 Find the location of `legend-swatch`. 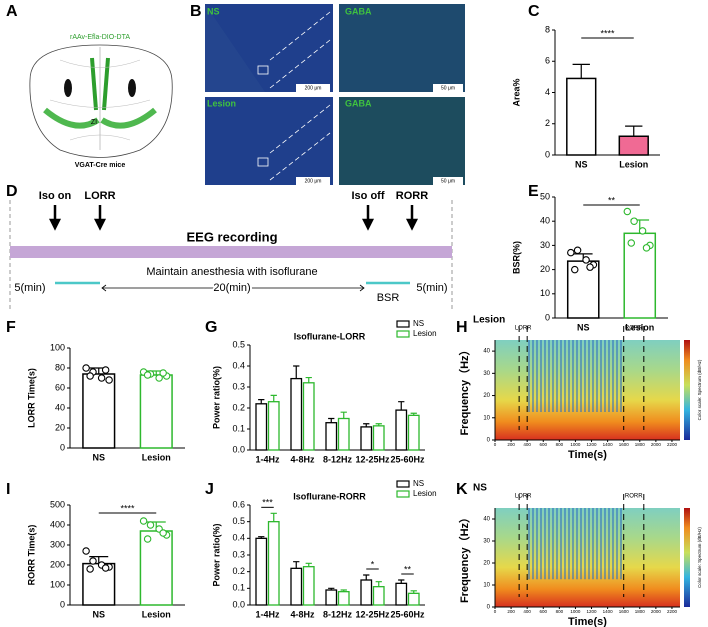

legend-swatch is located at coordinates (403, 334).